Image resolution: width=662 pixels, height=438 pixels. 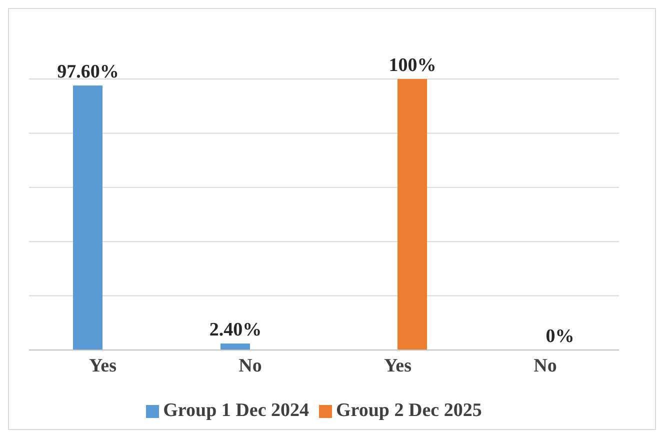 I want to click on legend-label: Group 1 Dec 2024, so click(x=236, y=410).